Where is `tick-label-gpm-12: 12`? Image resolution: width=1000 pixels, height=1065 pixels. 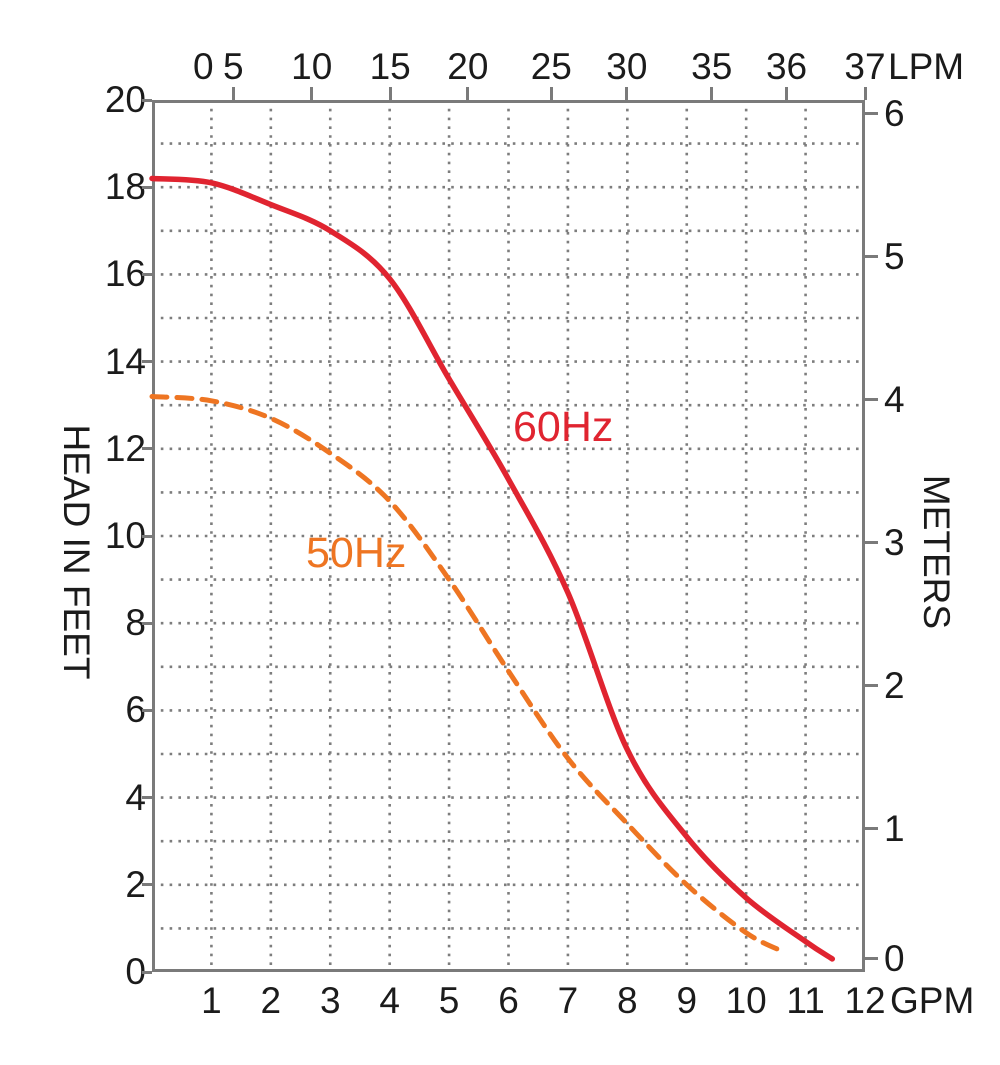
tick-label-gpm-12: 12 is located at coordinates (865, 1000).